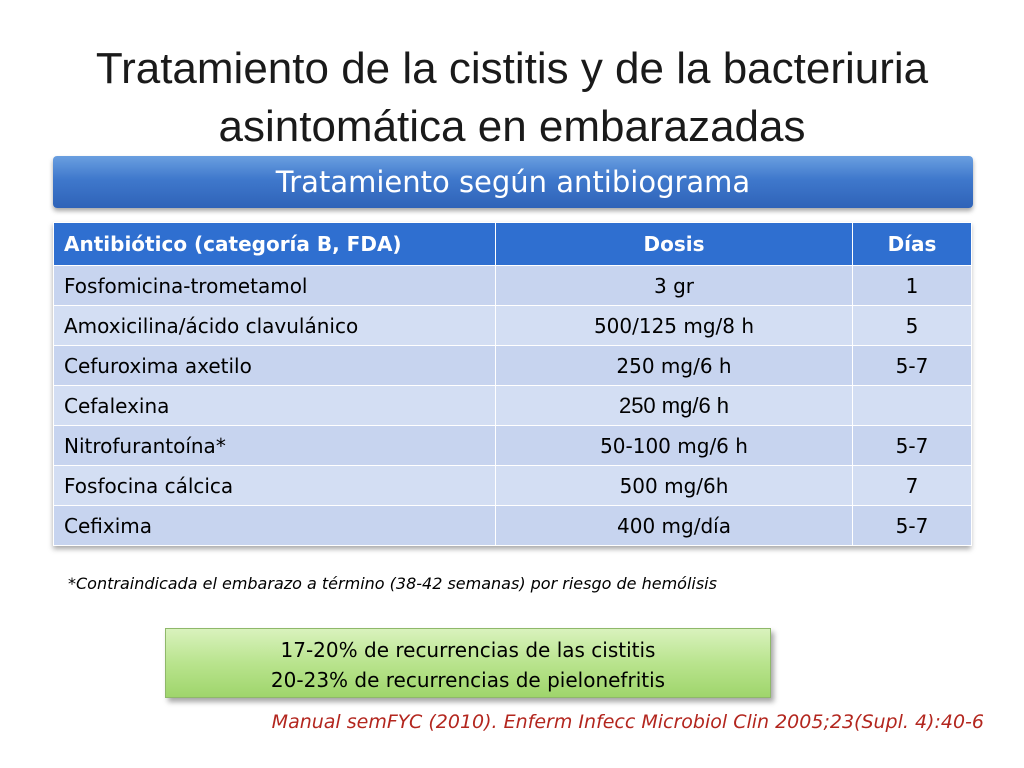  I want to click on table-row: Fosfomicina-trometamol 3 gr 1, so click(512, 285).